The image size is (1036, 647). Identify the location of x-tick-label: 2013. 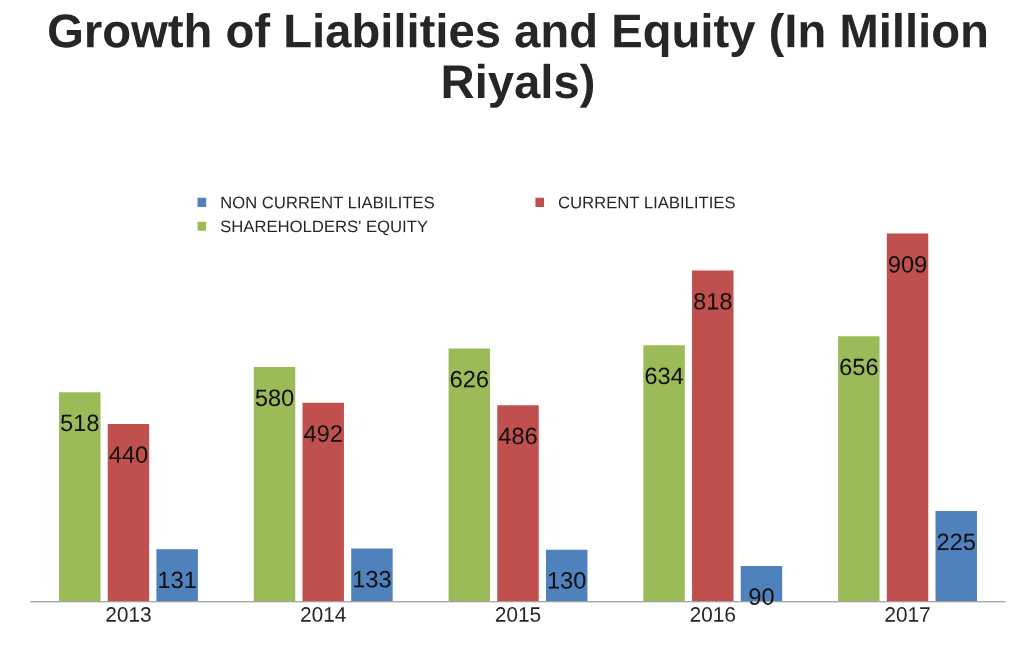
(128, 614).